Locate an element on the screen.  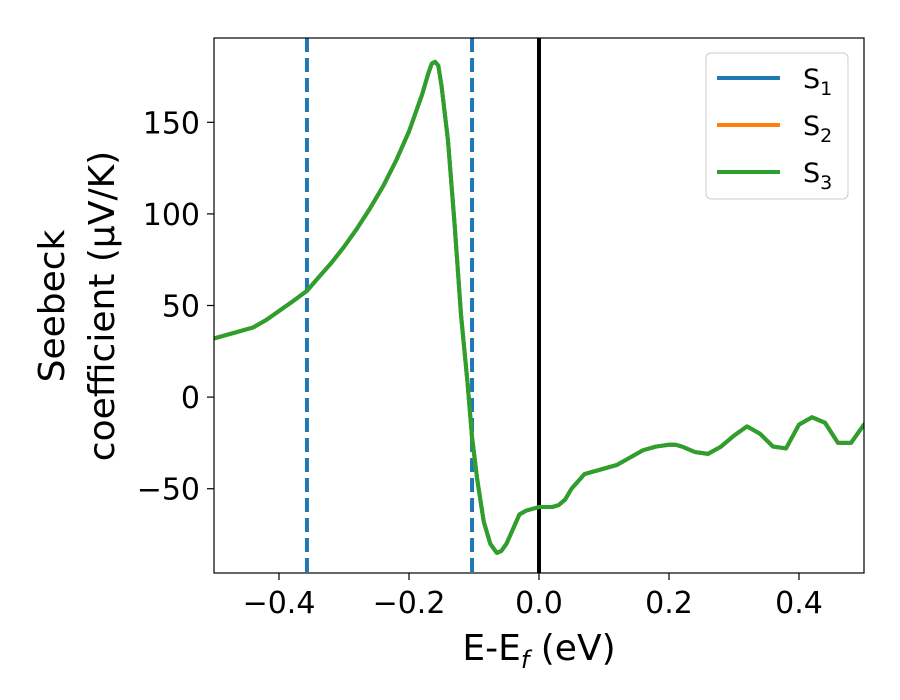
legend: S1 S2 S3 is located at coordinates (777, 126).